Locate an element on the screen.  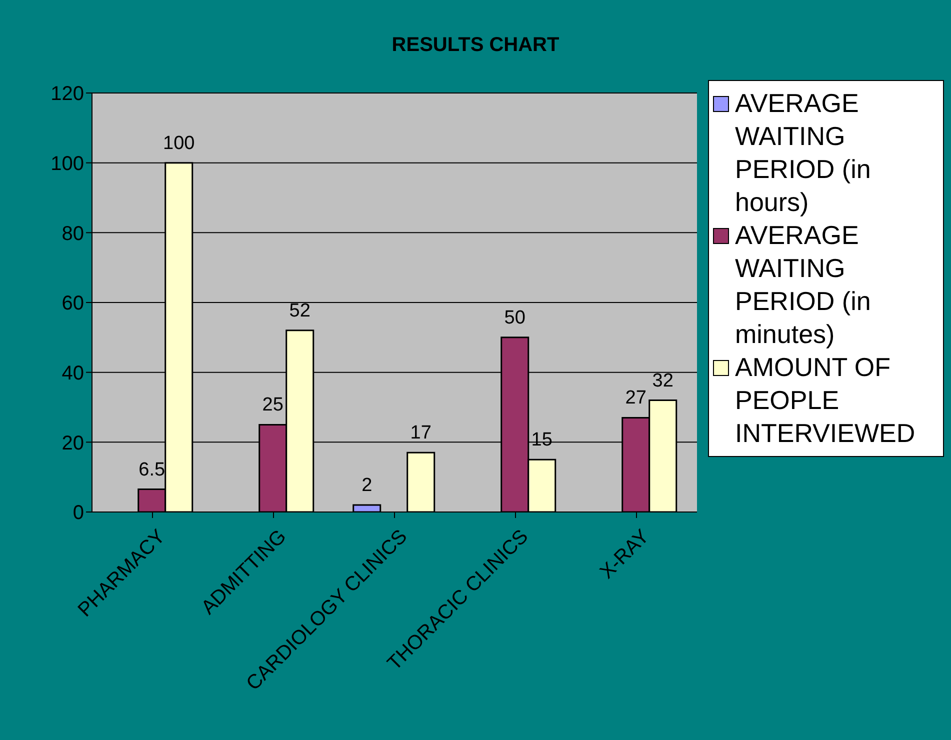
y-tick-label: 60 is located at coordinates (73, 303).